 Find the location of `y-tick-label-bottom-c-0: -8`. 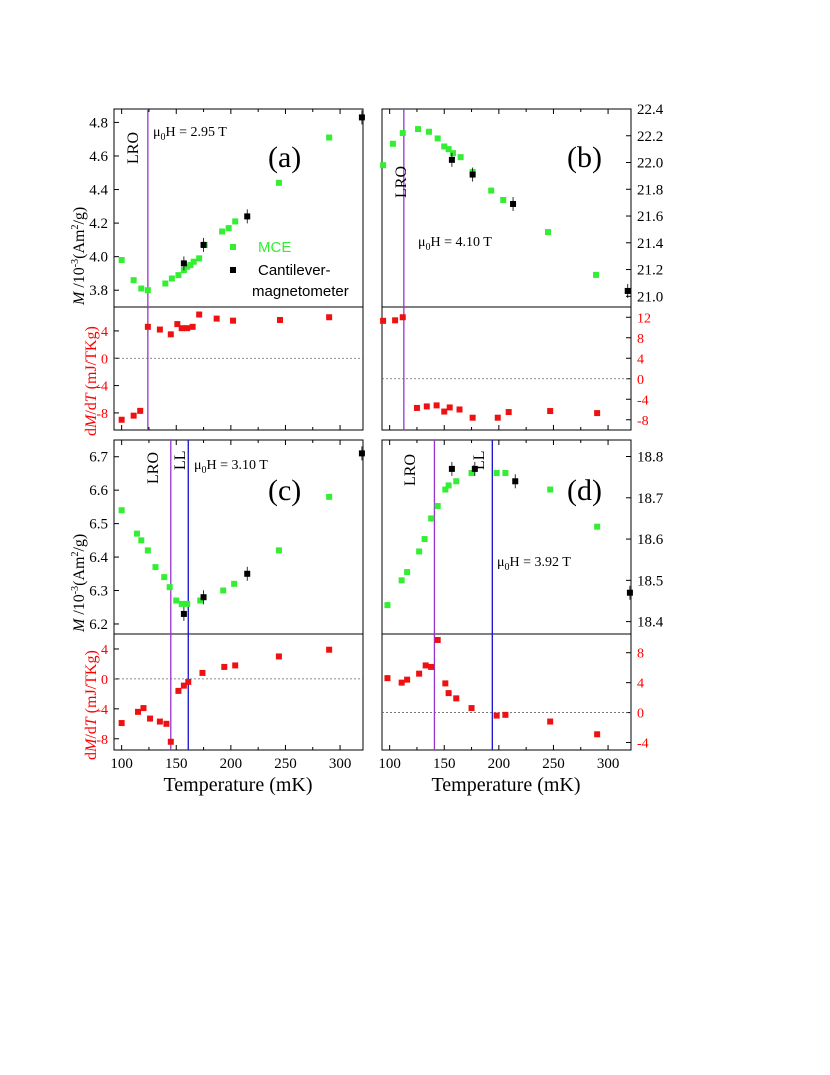

y-tick-label-bottom-c-0: -8 is located at coordinates (102, 740).